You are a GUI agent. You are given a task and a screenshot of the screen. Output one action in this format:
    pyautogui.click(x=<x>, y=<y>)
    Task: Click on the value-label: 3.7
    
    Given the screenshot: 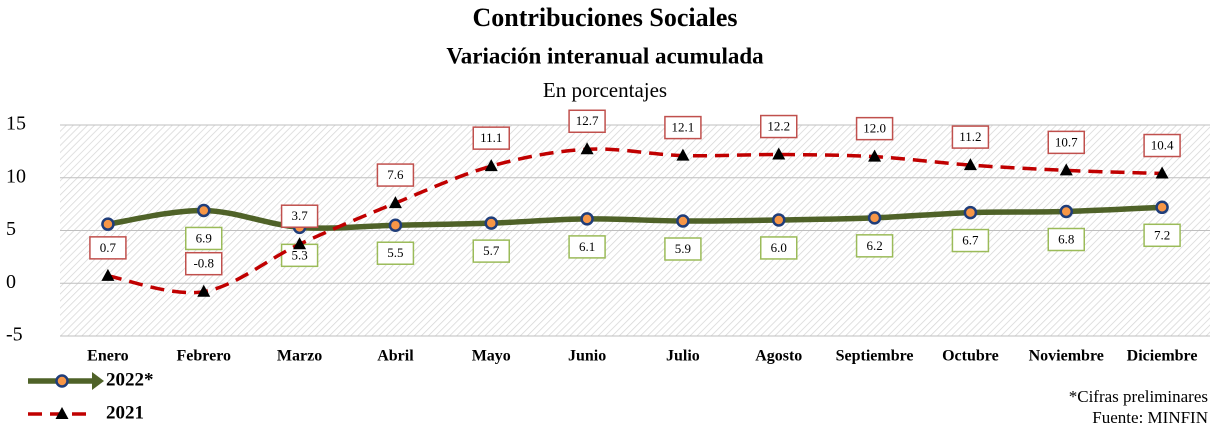 What is the action you would take?
    pyautogui.click(x=299, y=215)
    